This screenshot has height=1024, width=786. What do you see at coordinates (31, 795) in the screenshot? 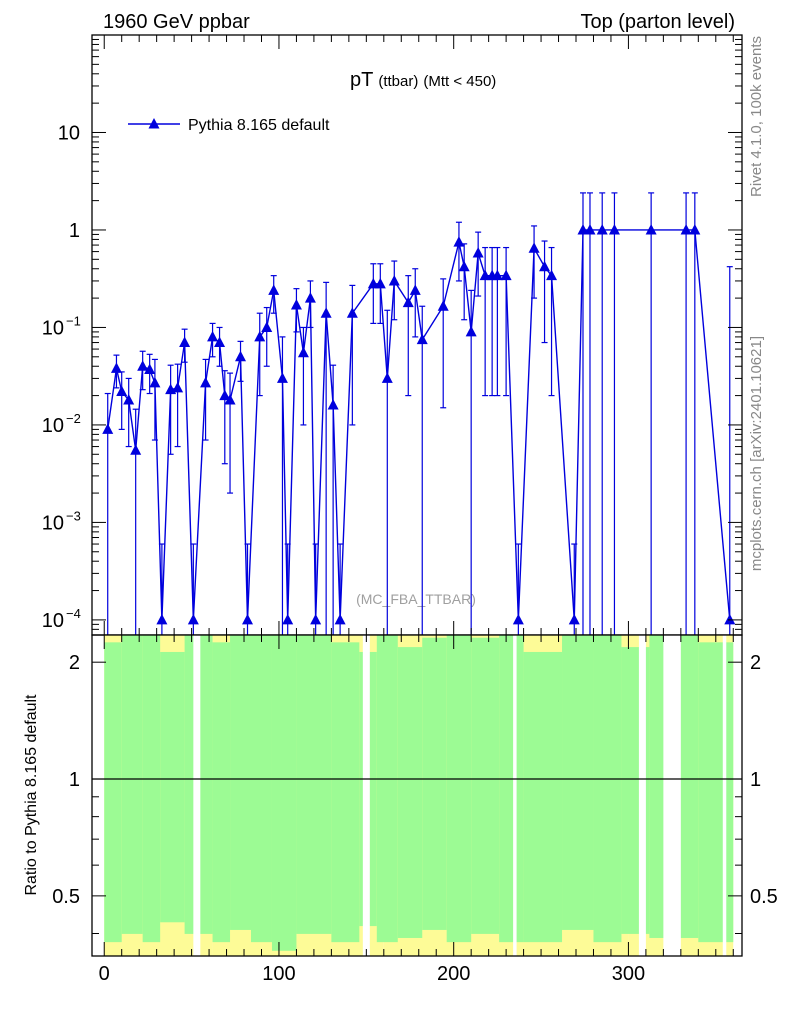
I see `ratio-ylabel: Ratio to Pythia 8.165 default` at bounding box center [31, 795].